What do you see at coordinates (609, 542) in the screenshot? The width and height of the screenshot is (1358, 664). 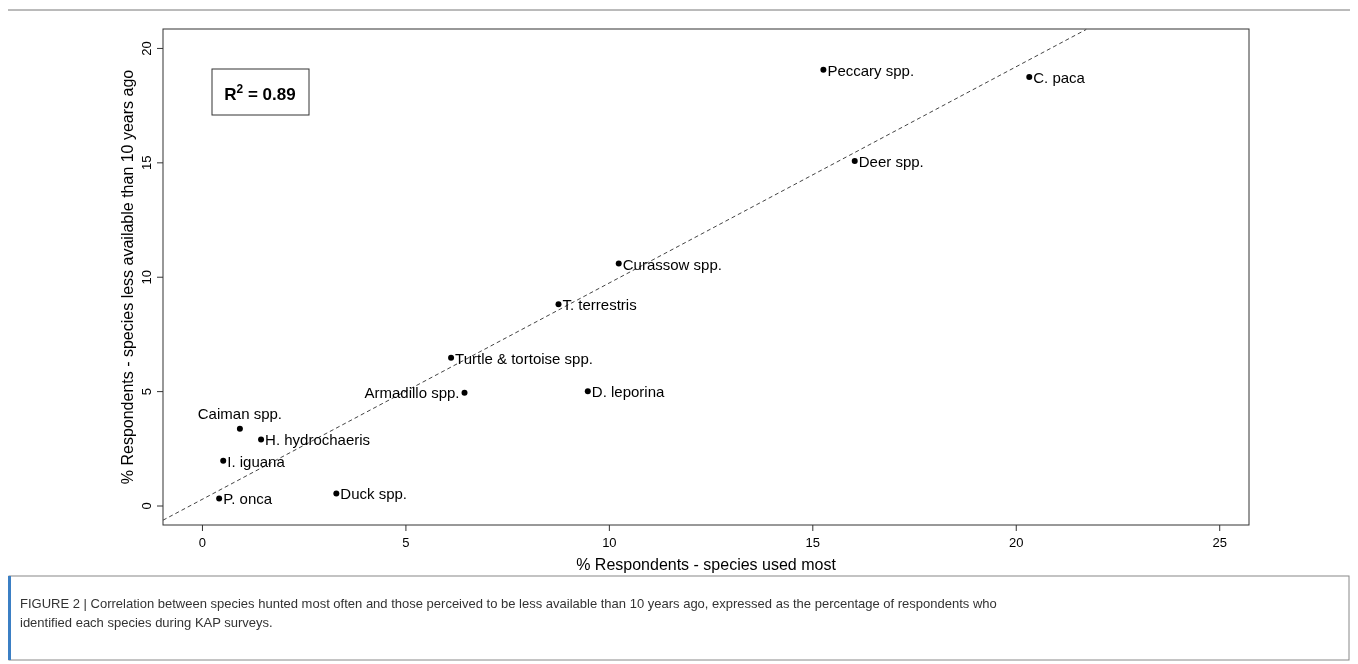 I see `x-tick-label: 10` at bounding box center [609, 542].